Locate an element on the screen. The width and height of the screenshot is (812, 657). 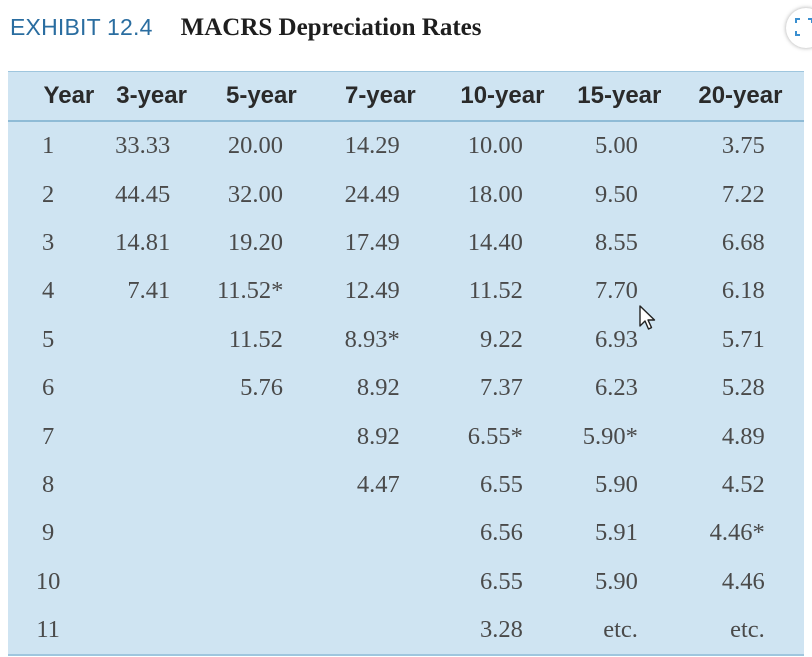
rate-value: 7.41 is located at coordinates (149, 291).